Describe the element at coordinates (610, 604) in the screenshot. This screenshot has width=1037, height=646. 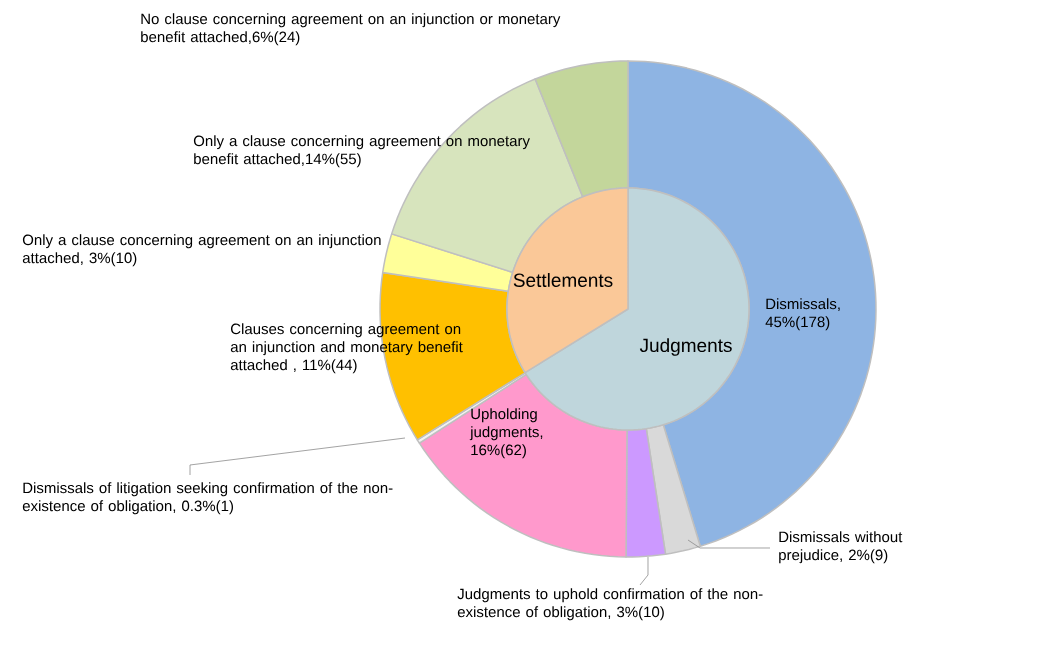
I see `slice-label: Judgments to uphold confirmation of the non-existence of obligation, 3%(10)` at that location.